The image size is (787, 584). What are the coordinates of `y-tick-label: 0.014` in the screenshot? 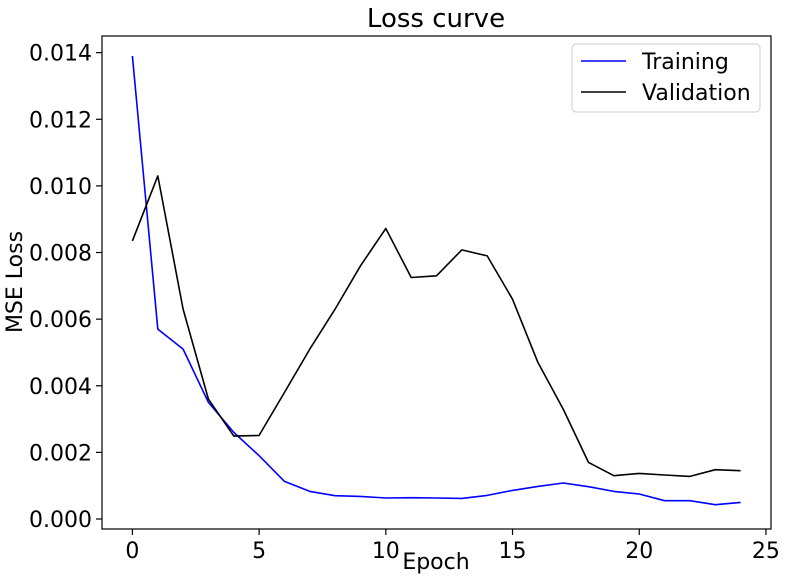 It's located at (60, 54).